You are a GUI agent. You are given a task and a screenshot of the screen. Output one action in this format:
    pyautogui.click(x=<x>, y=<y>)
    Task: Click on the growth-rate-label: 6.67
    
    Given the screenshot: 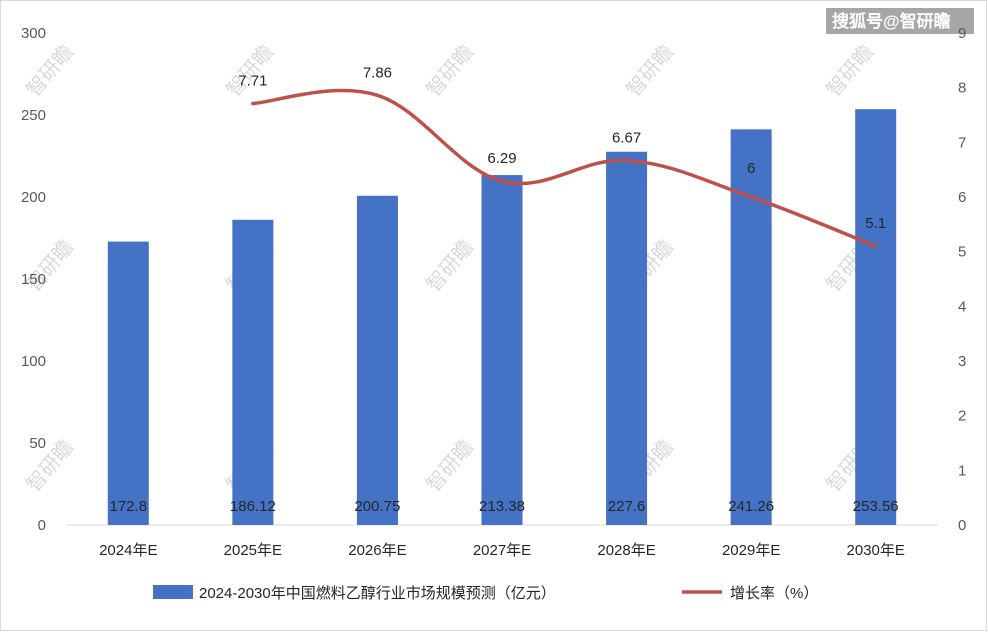 What is the action you would take?
    pyautogui.click(x=626, y=137)
    